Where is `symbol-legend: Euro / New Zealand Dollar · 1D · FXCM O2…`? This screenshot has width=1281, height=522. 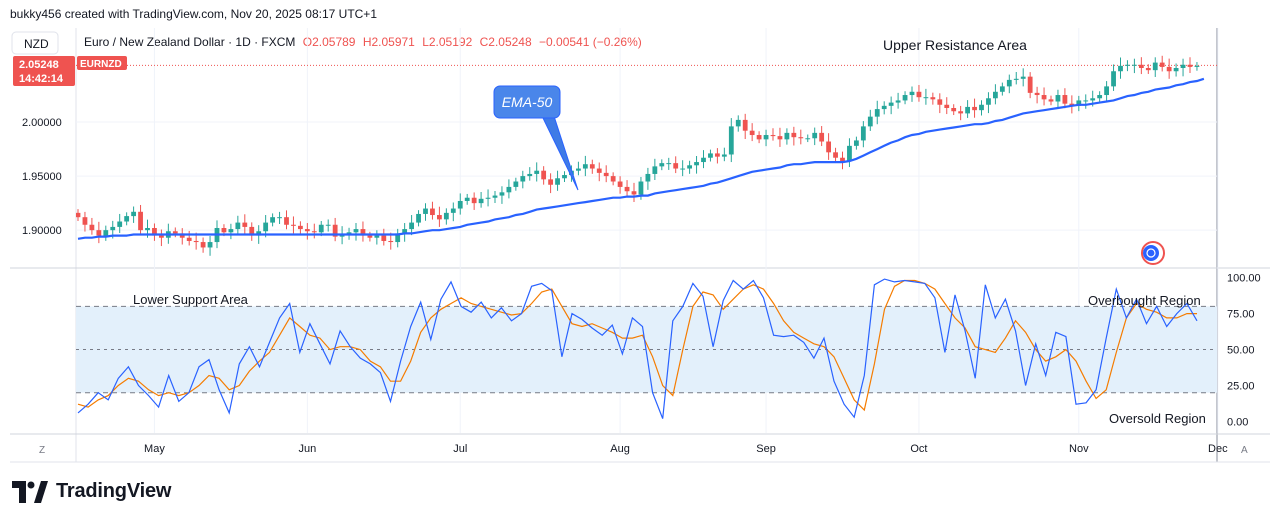
symbol-legend: Euro / New Zealand Dollar · 1D · FXCM O2… is located at coordinates (363, 42).